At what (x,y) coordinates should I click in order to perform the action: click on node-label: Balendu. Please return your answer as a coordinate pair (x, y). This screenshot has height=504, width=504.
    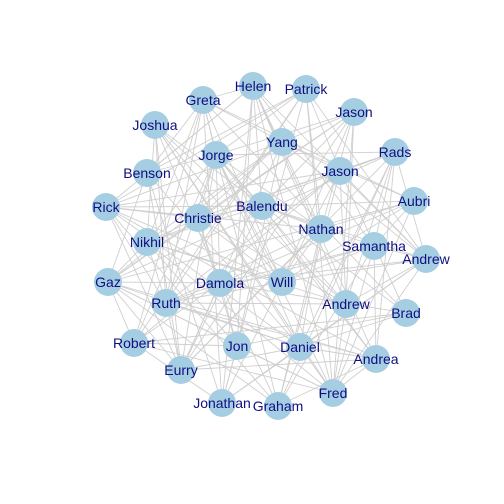
    Looking at the image, I should click on (261, 206).